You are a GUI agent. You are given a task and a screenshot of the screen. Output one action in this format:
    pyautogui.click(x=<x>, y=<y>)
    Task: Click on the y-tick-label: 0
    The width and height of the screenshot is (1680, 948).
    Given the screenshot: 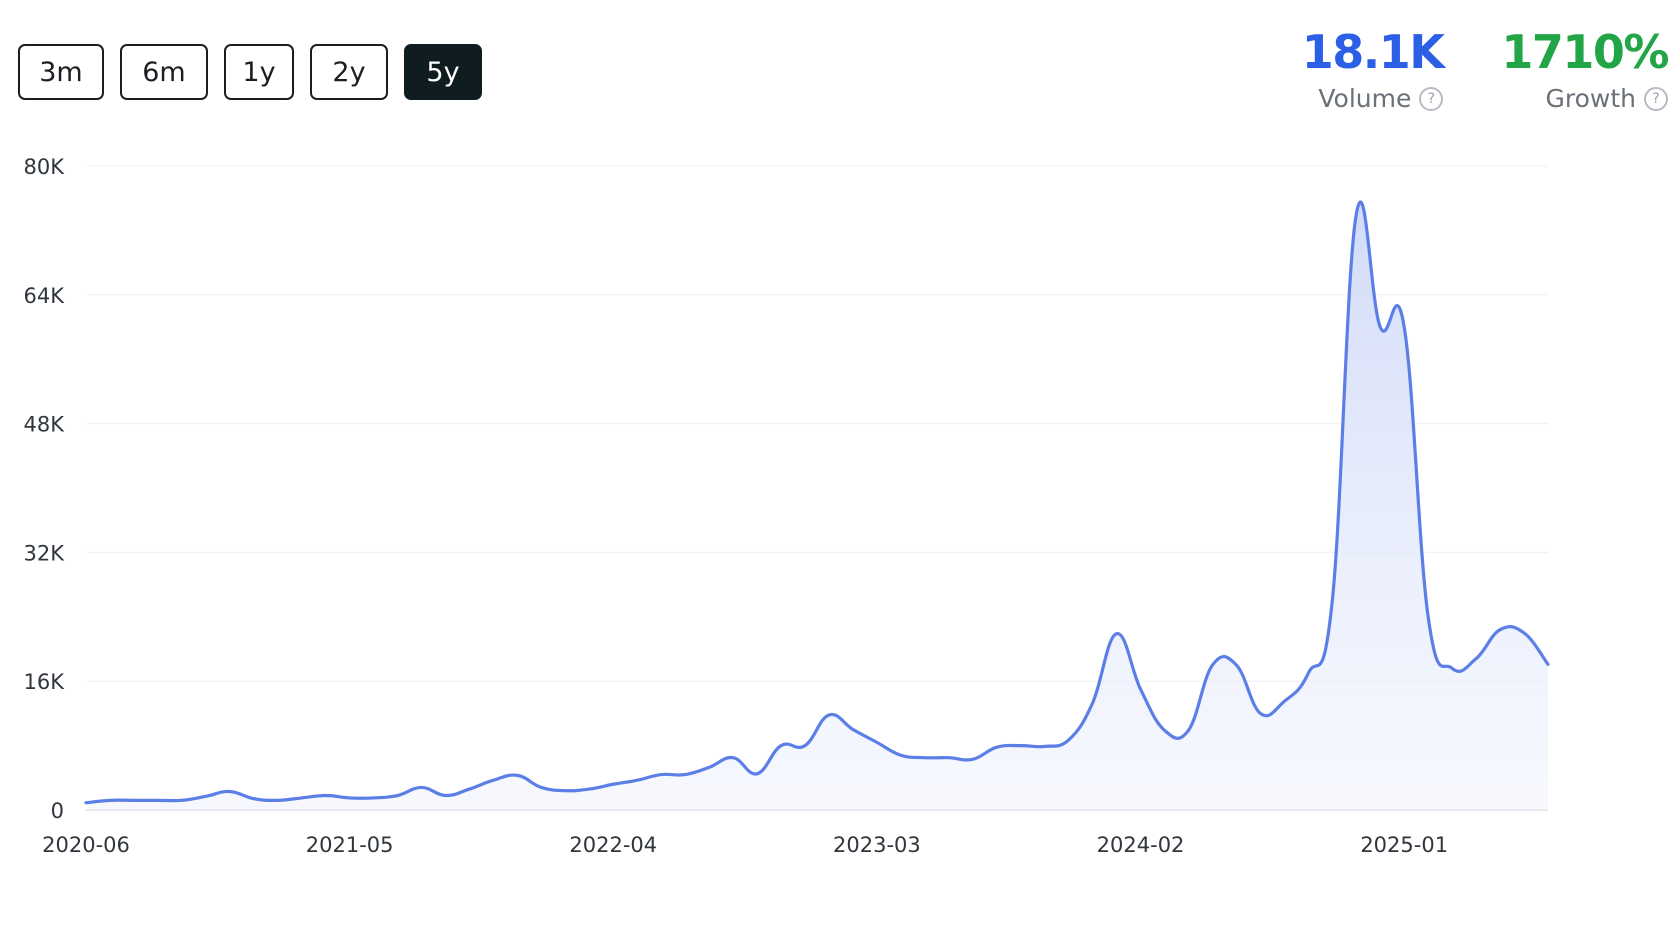 What is the action you would take?
    pyautogui.click(x=57, y=811)
    